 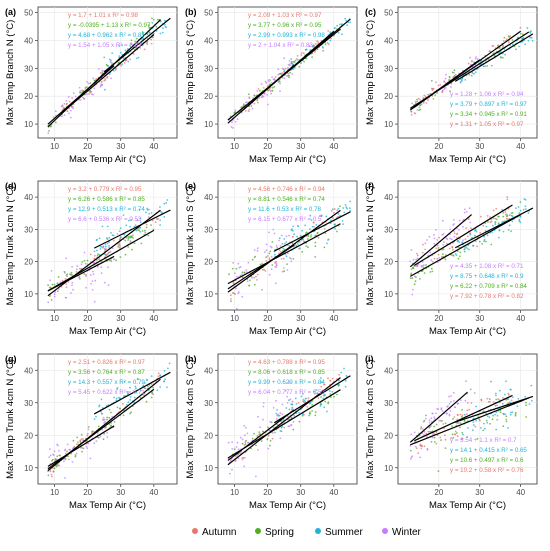 What do you see at coordinates (106, 199) in the screenshot?
I see `equation-spring: y = 6.26 + 0.586 x R² = 0.85` at bounding box center [106, 199].